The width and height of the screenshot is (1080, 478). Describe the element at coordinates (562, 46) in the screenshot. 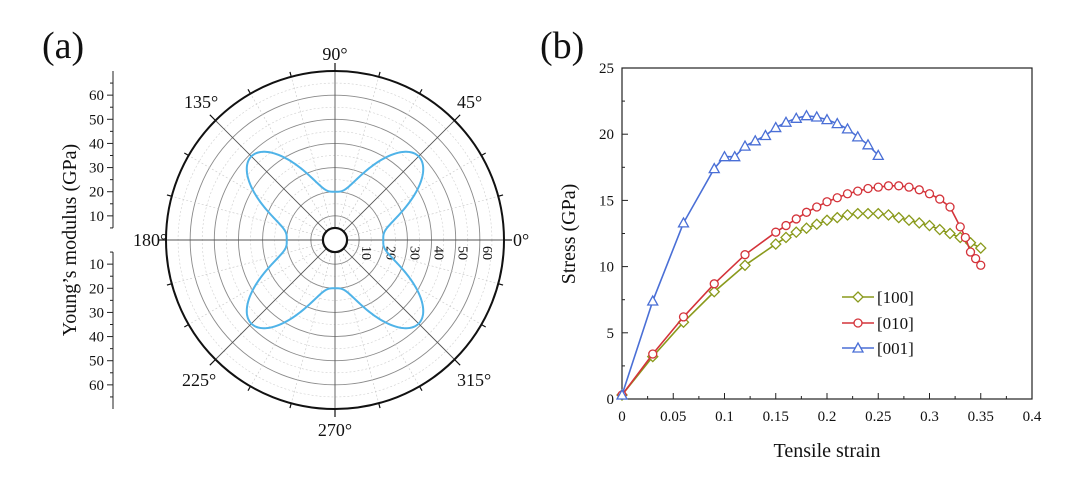

I see `panel-b-label: (b)` at that location.